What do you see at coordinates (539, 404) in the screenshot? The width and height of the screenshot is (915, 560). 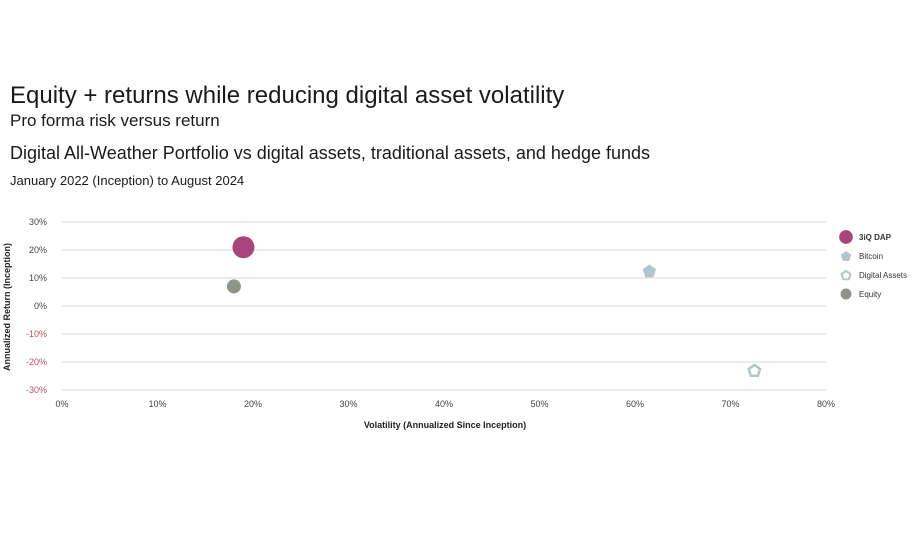 I see `x-tick-label: 50%` at bounding box center [539, 404].